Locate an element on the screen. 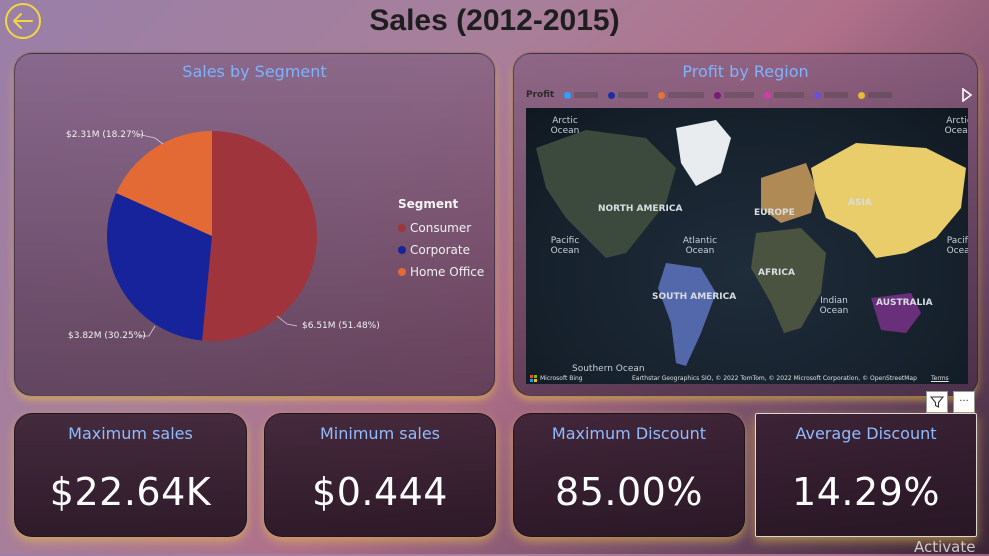 The width and height of the screenshot is (989, 556). legend-label-corporate: Corporate is located at coordinates (440, 250).